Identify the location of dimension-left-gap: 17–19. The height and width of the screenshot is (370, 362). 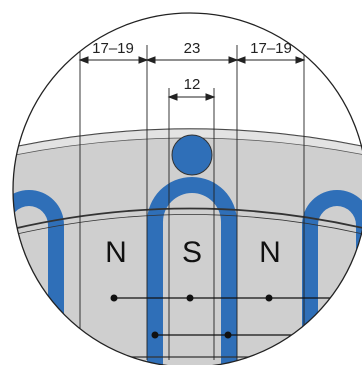
(113, 48).